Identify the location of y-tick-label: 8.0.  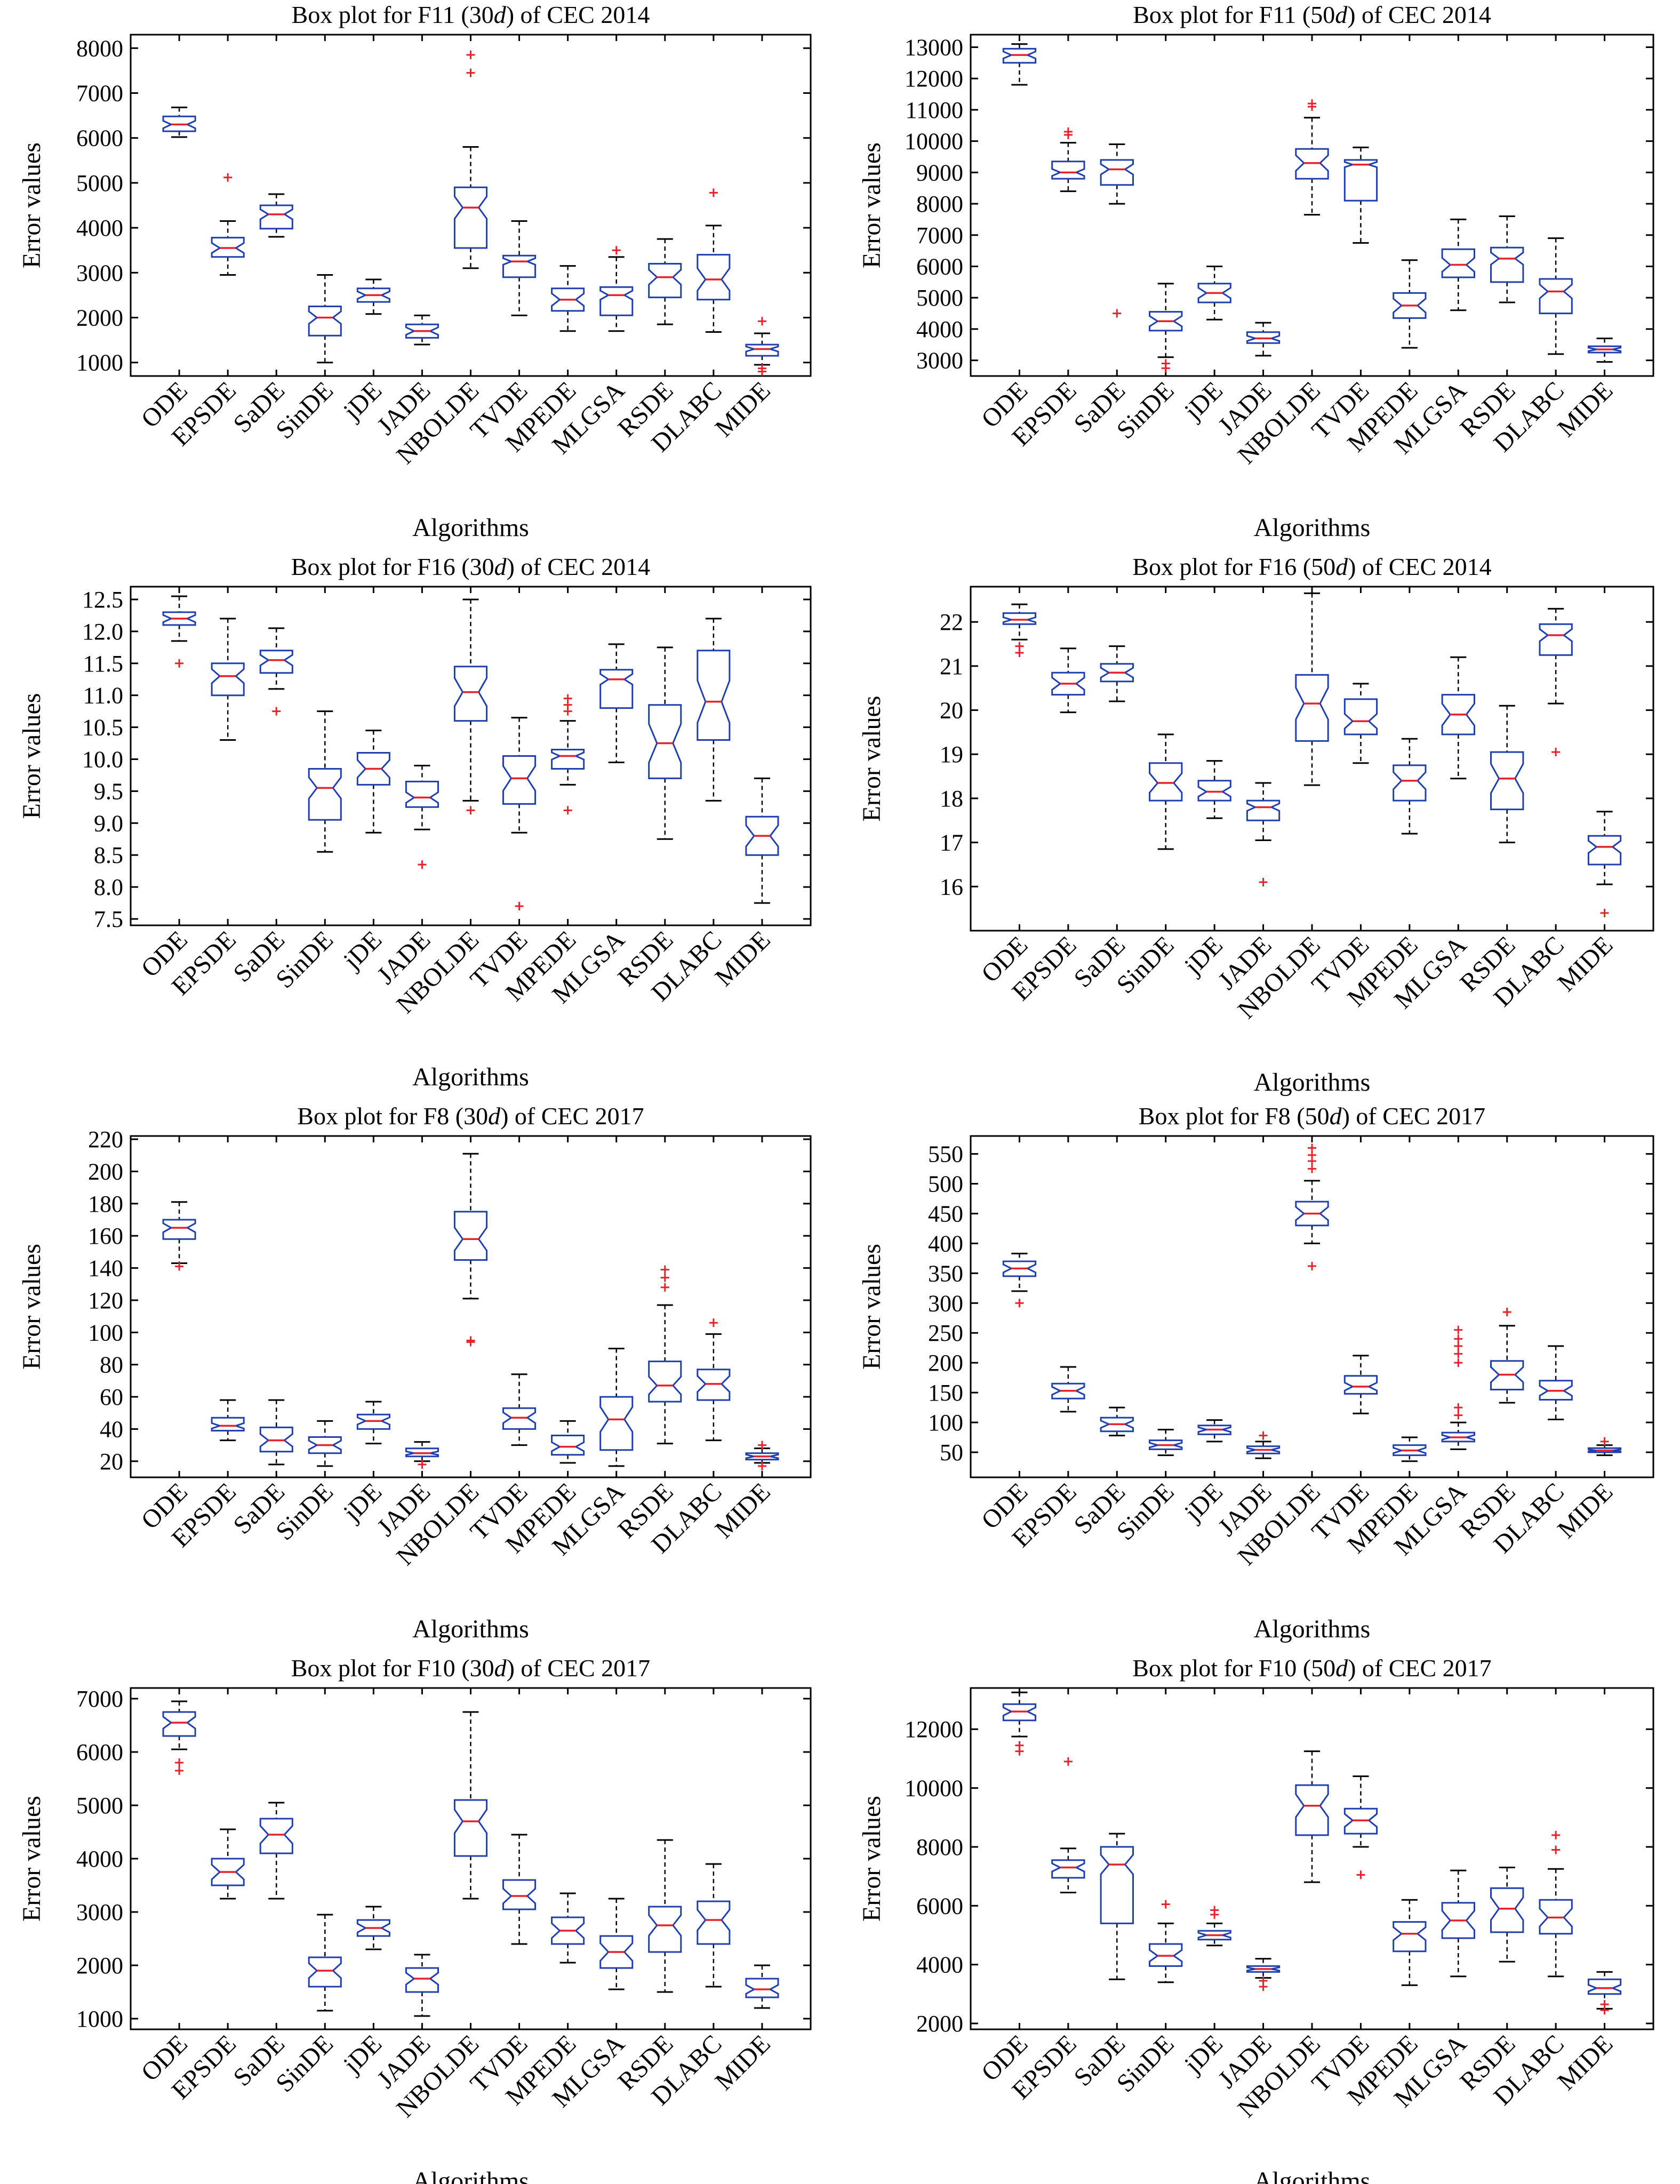
(108, 887).